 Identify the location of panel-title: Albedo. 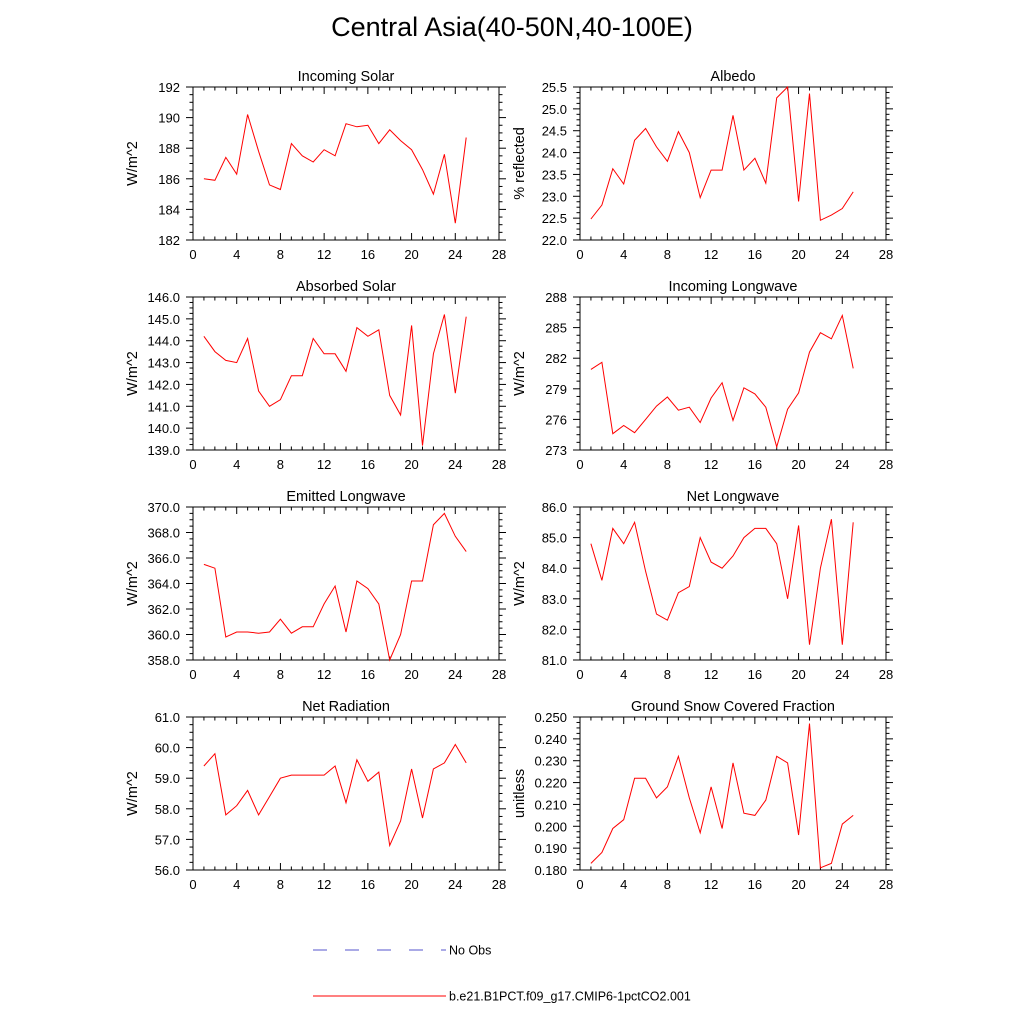
(732, 77).